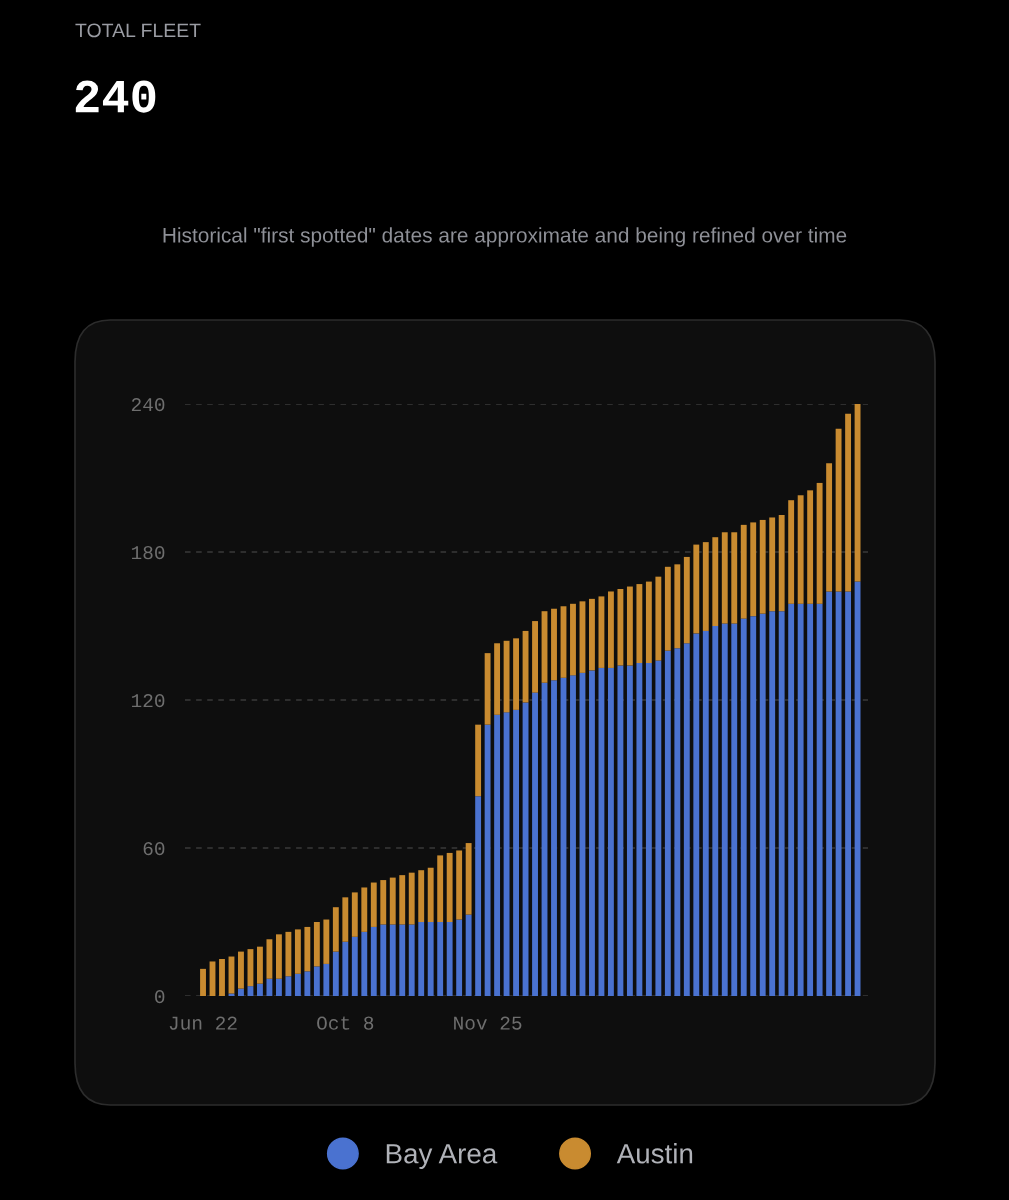 Image resolution: width=1009 pixels, height=1200 pixels. Describe the element at coordinates (654, 1153) in the screenshot. I see `legend-label: Austin` at that location.